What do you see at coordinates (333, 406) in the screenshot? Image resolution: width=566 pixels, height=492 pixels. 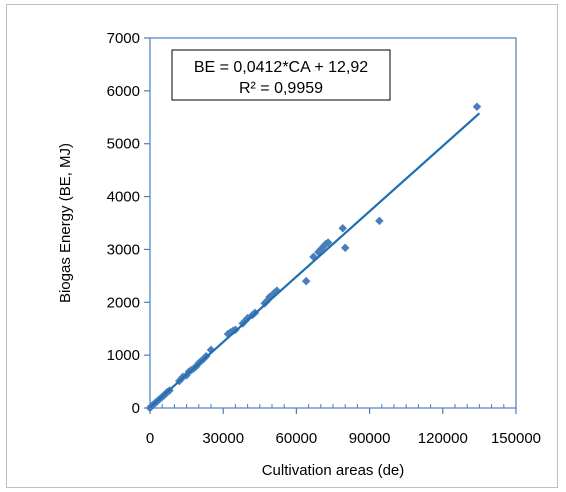 I see `minor-ticks` at bounding box center [333, 406].